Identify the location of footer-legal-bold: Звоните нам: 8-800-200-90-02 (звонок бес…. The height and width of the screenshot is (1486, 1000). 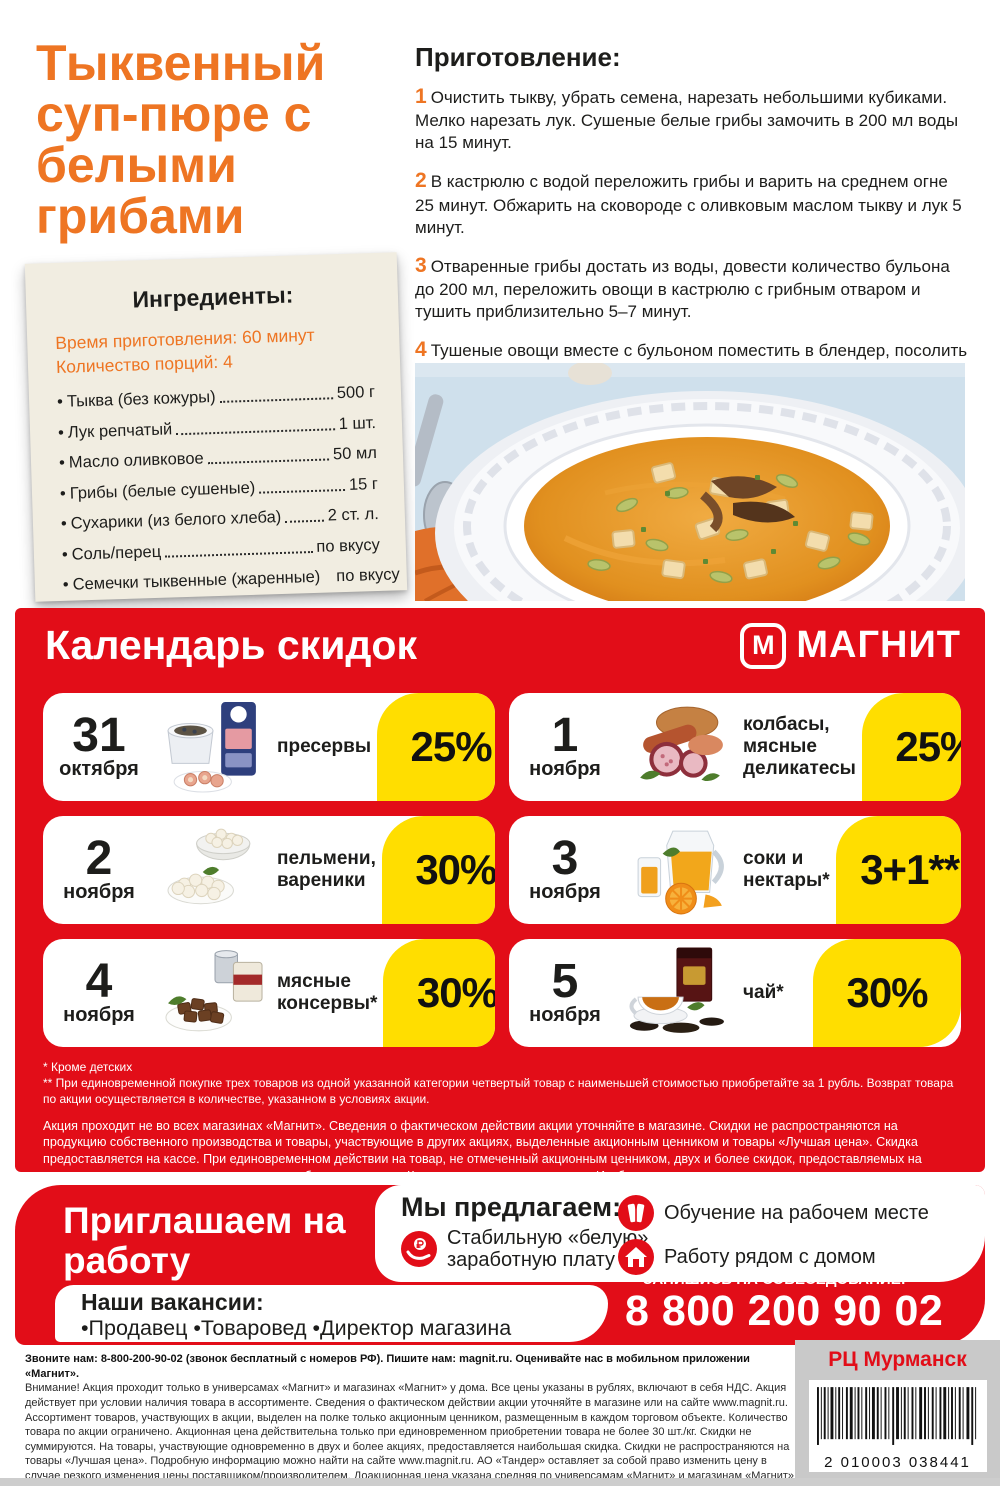
(387, 1366).